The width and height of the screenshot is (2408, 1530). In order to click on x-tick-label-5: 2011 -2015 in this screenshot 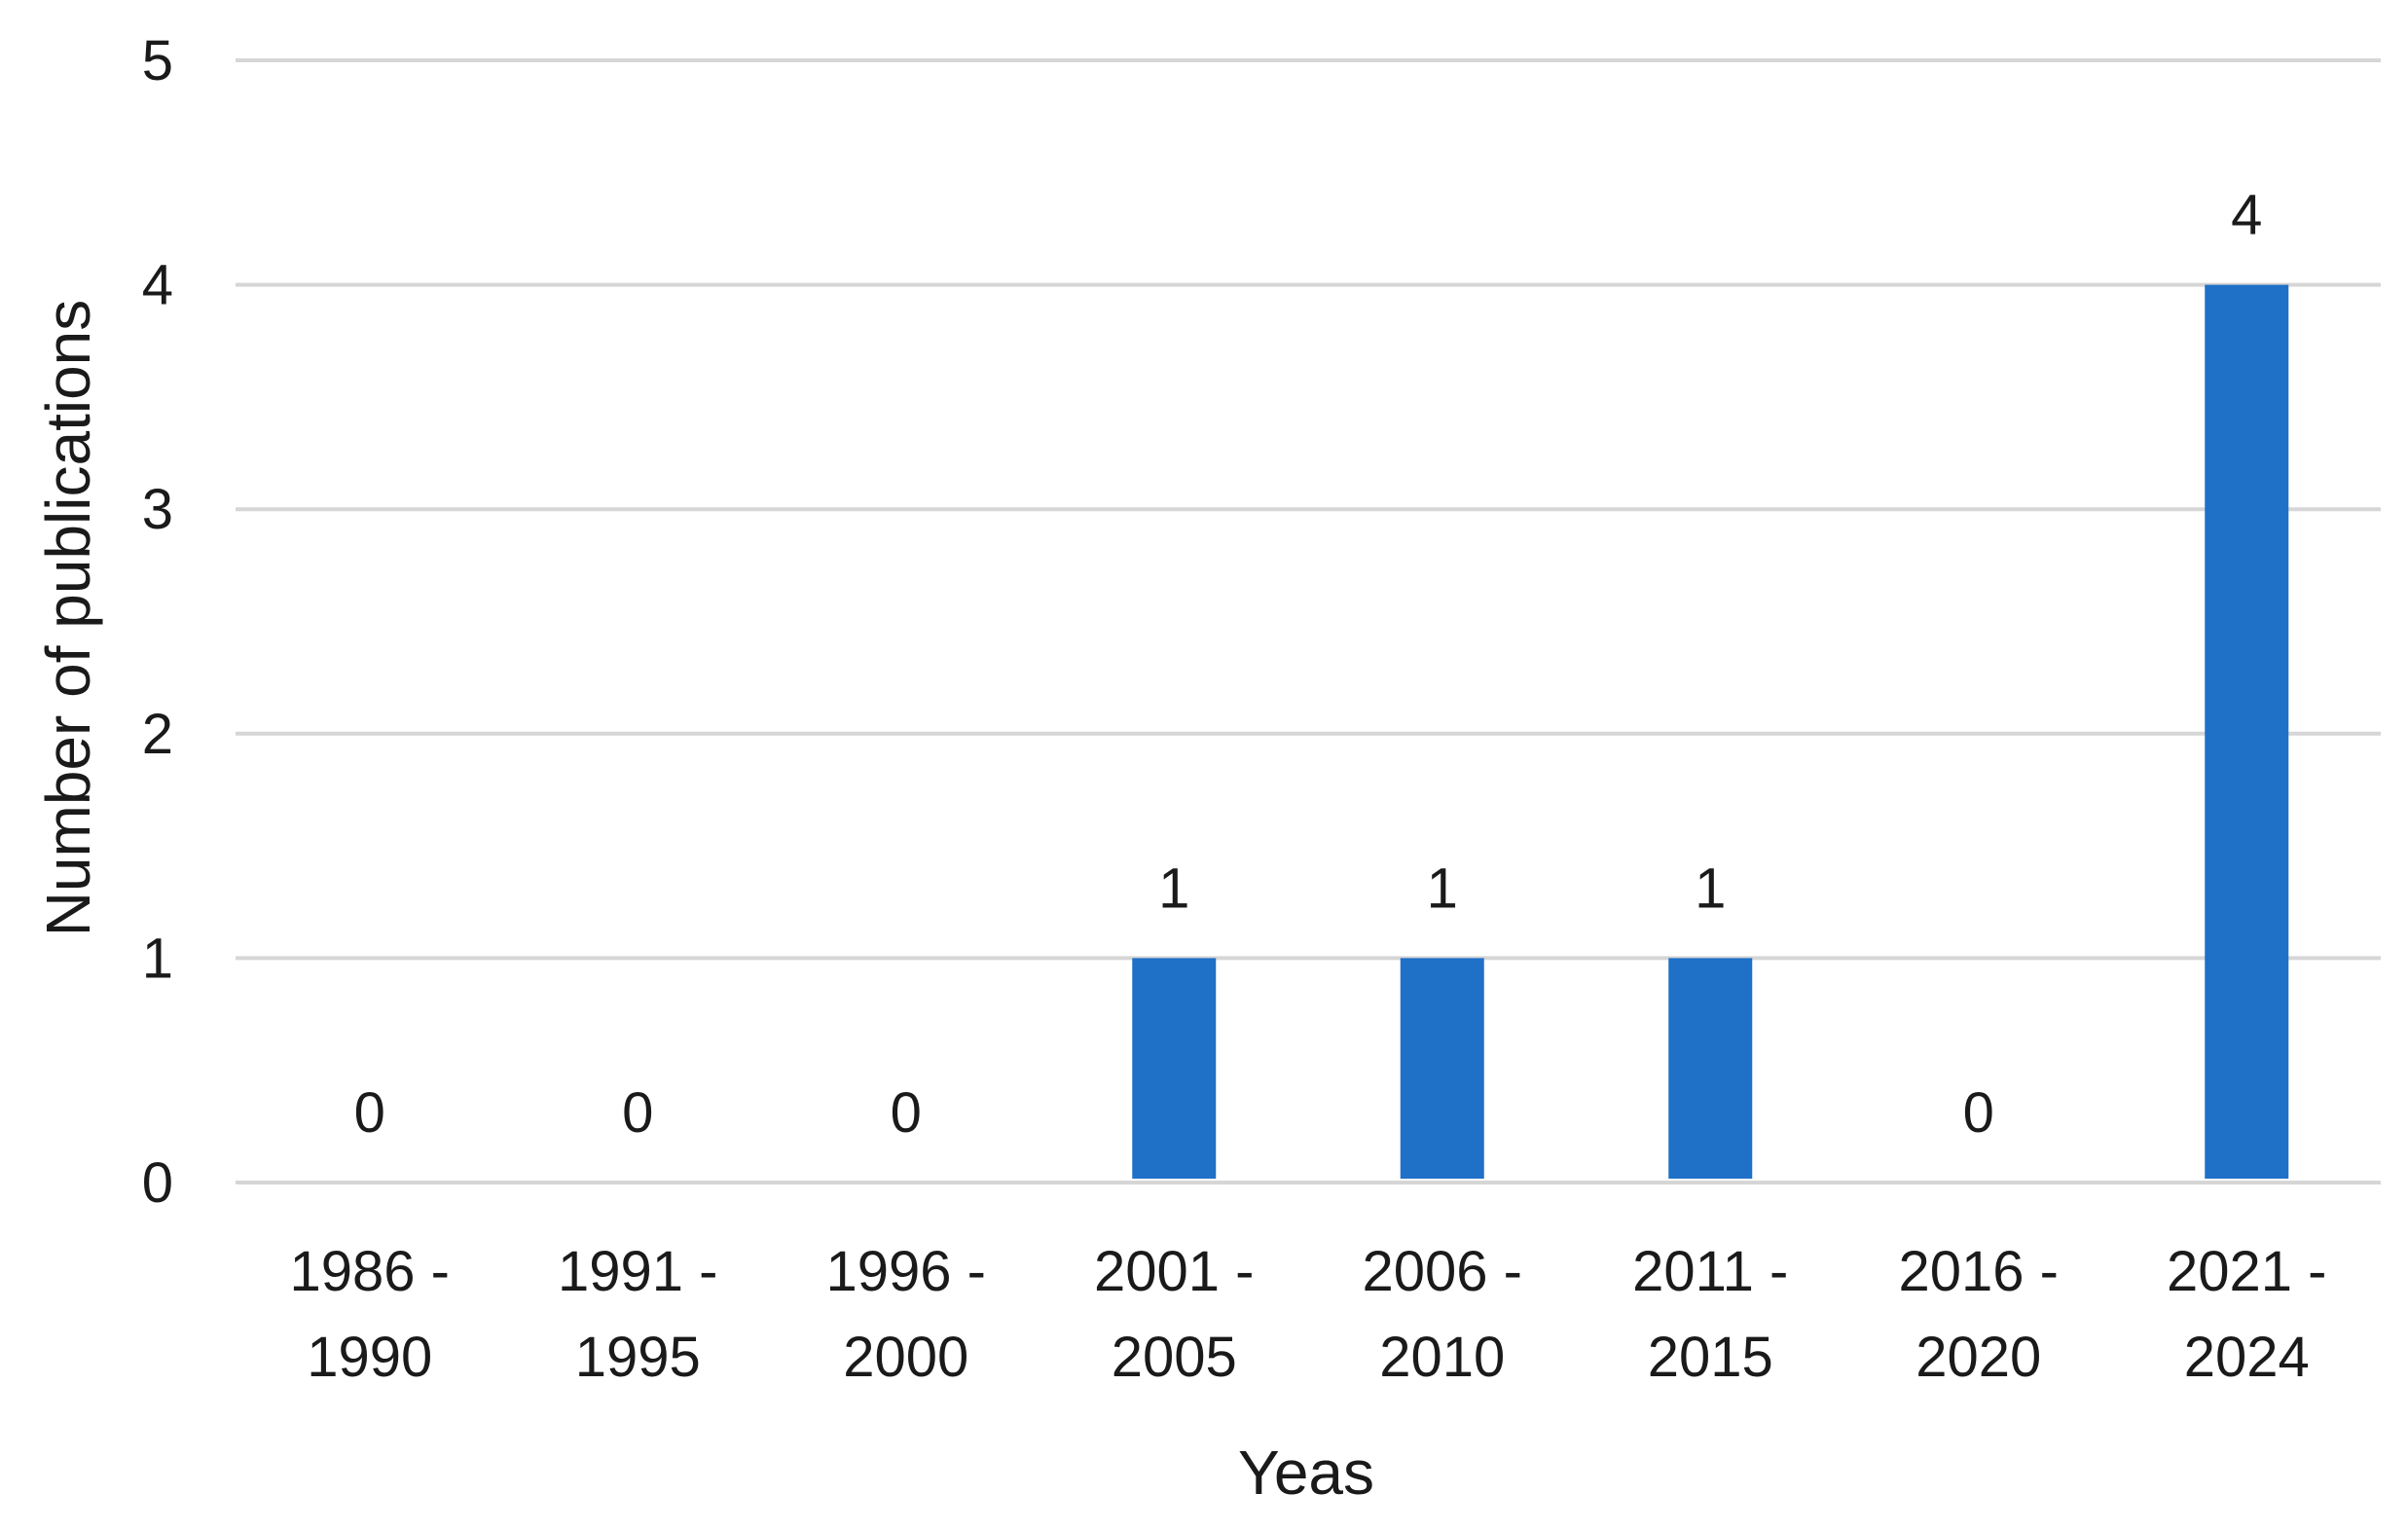, I will do `click(1710, 1314)`.